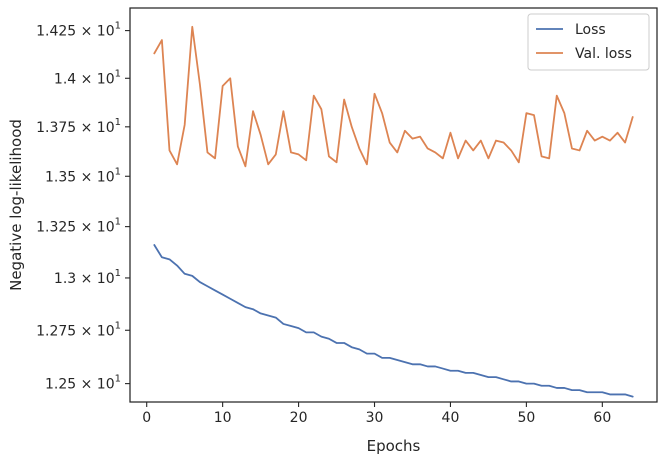  I want to click on y-tick-label: 1.35 × 10¹, so click(83, 175).